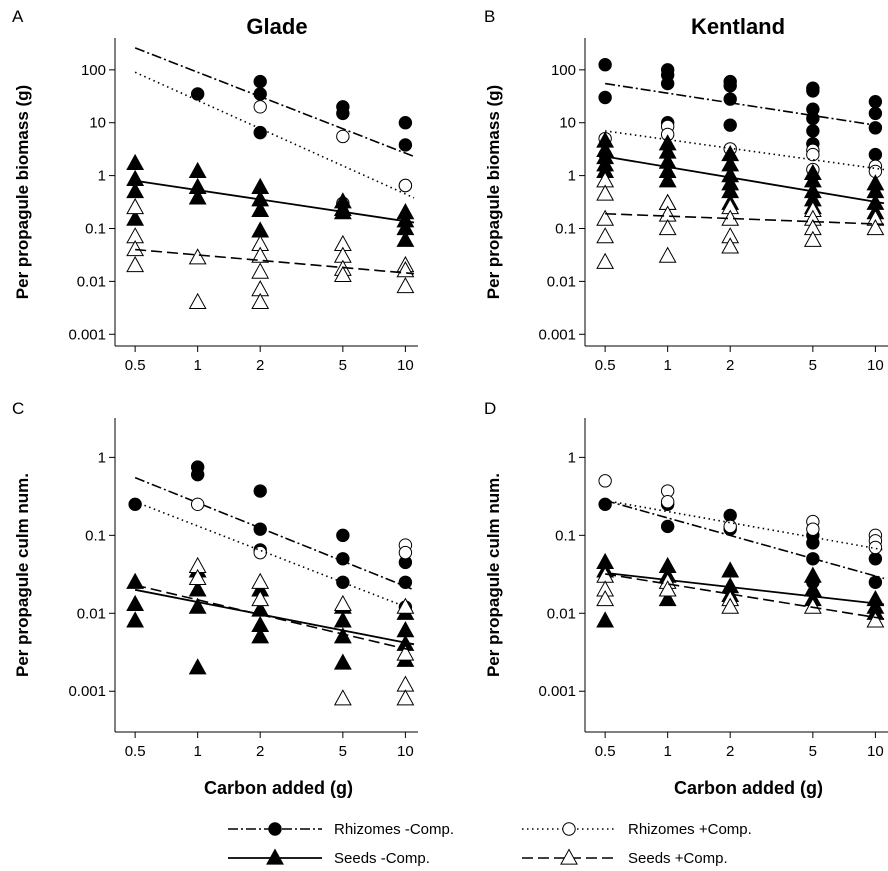 Image resolution: width=888 pixels, height=871 pixels. Describe the element at coordinates (489, 16) in the screenshot. I see `panel-letter: B` at that location.